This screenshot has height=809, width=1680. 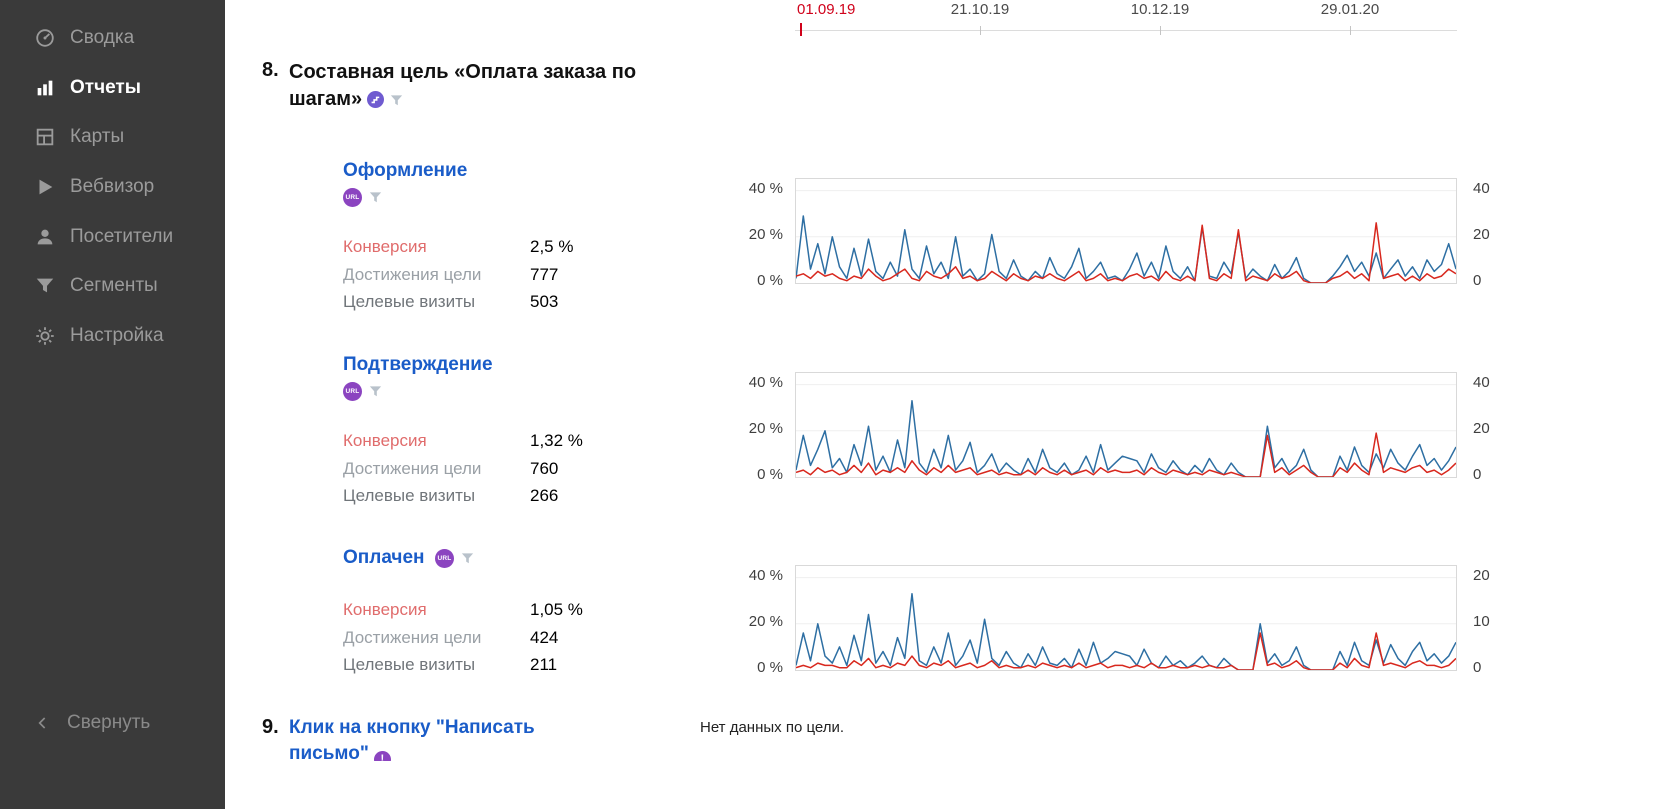 I want to click on metric-row: Конверсия 1,32 %, so click(x=463, y=441).